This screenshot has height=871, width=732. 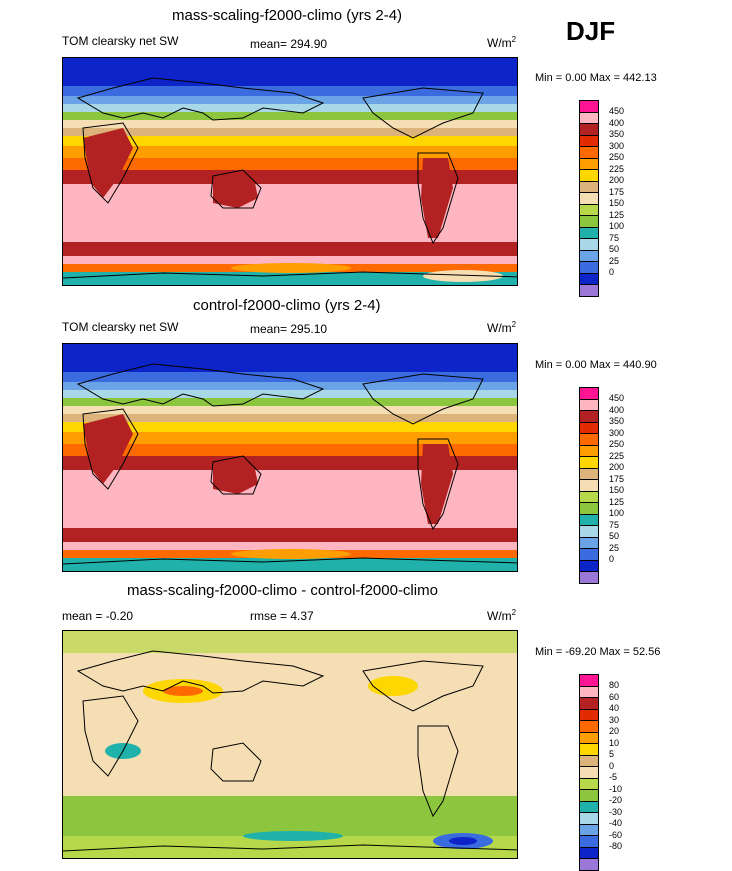 I want to click on colorbar-tick-label: -30, so click(x=616, y=811).